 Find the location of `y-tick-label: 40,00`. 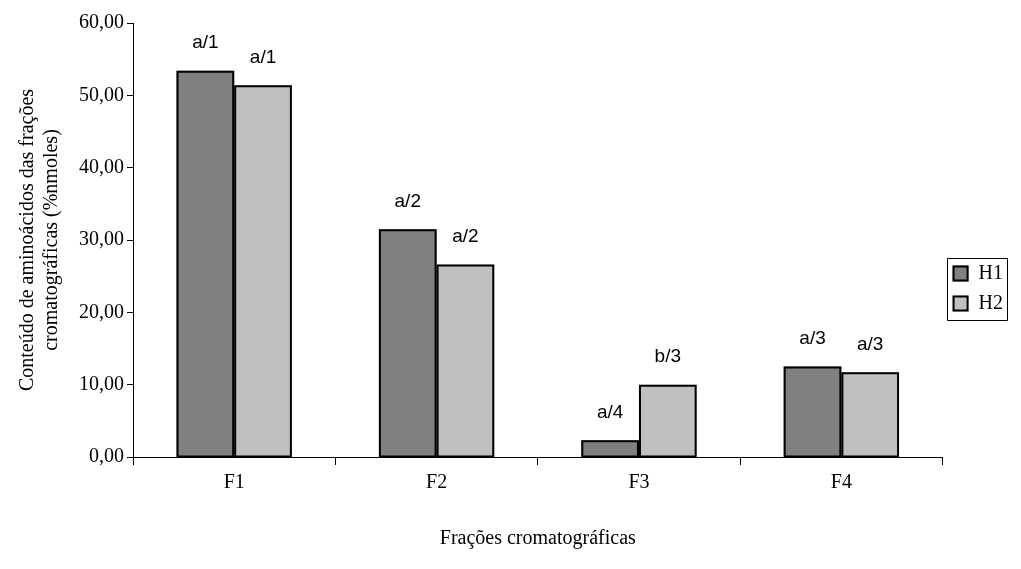

y-tick-label: 40,00 is located at coordinates (101, 165).